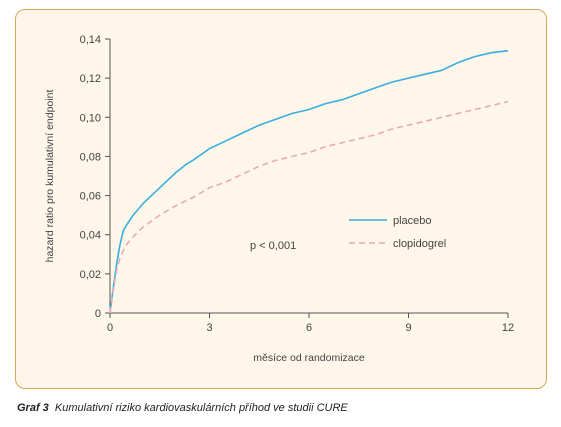 This screenshot has height=427, width=561. What do you see at coordinates (412, 221) in the screenshot?
I see `legend-placebo-label: placebo` at bounding box center [412, 221].